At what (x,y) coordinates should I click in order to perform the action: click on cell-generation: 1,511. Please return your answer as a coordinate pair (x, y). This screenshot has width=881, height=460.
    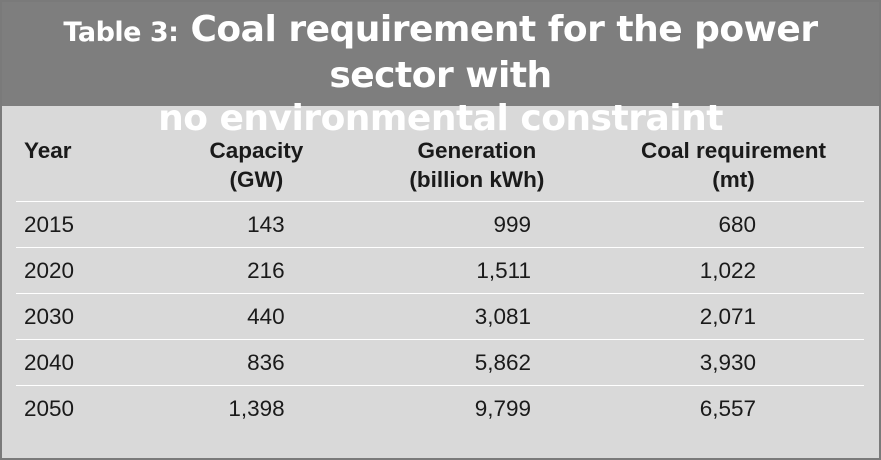
    Looking at the image, I should click on (504, 270).